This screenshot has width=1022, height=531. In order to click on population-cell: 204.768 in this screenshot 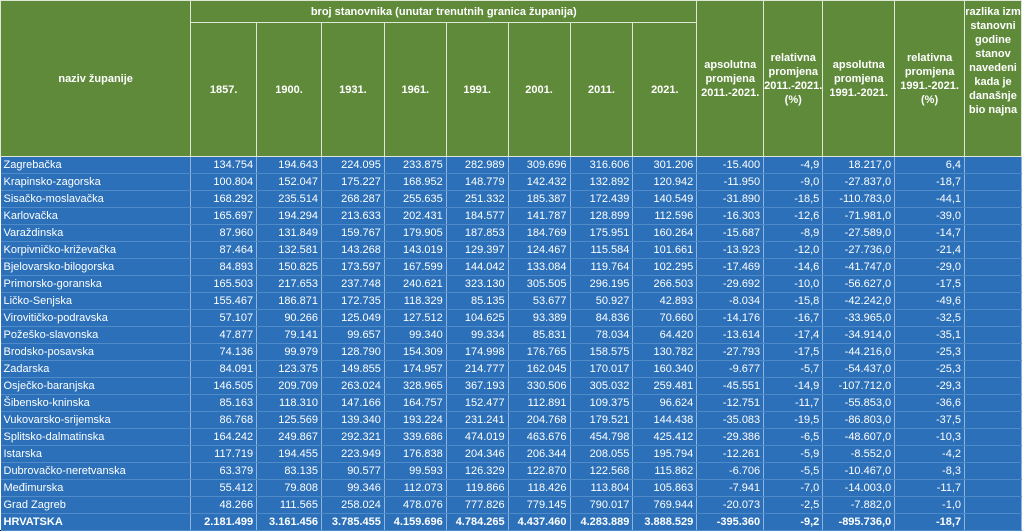, I will do `click(539, 420)`.